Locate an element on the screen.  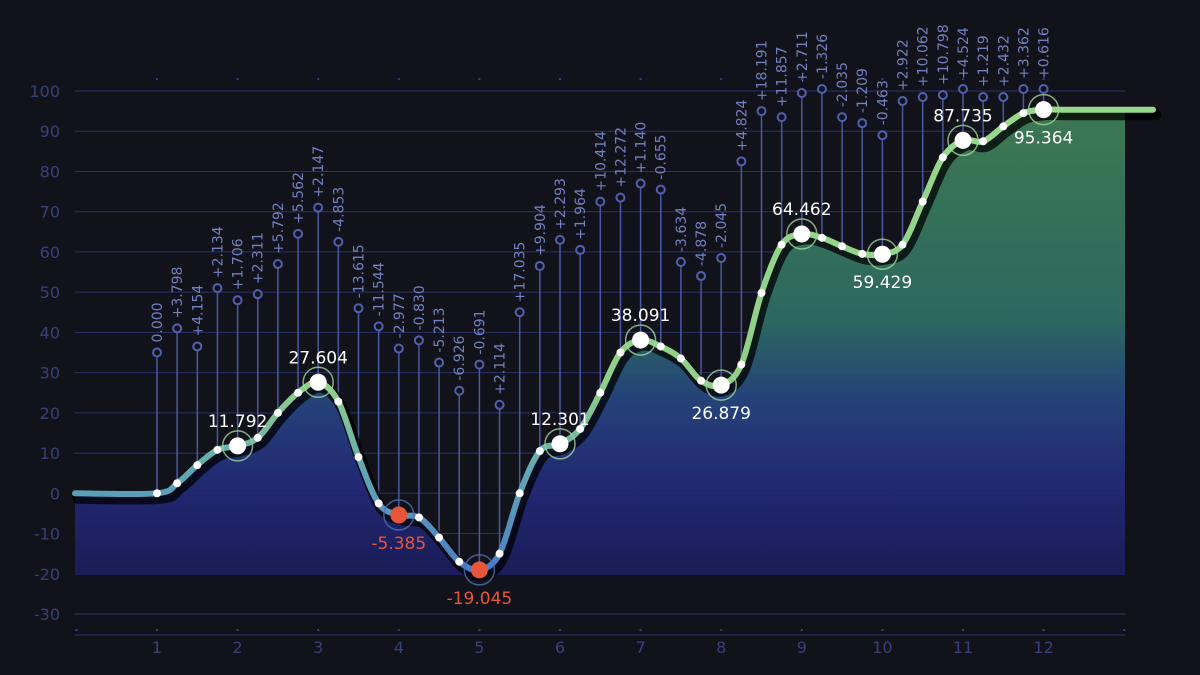
delta-label: +1.140 is located at coordinates (642, 148).